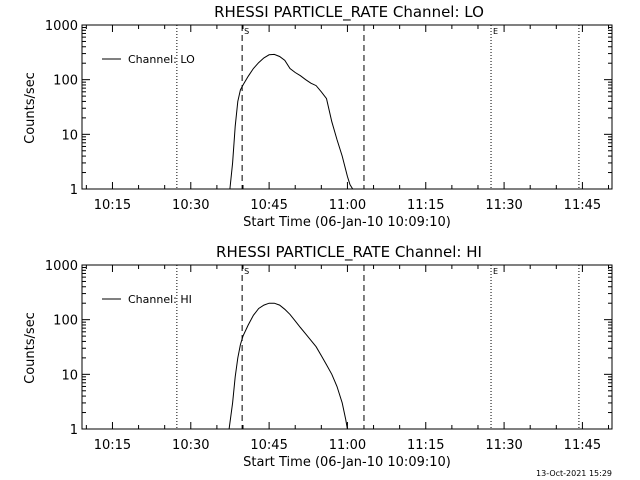  I want to click on legend-label: Channel: LO, so click(161, 59).